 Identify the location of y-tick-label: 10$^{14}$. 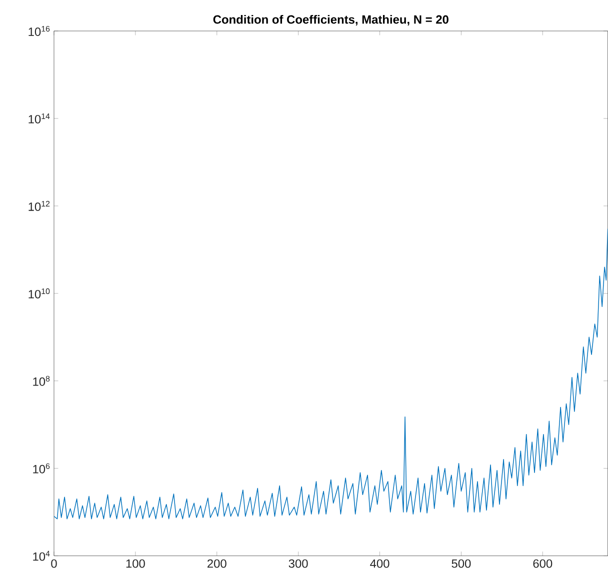
(39, 119).